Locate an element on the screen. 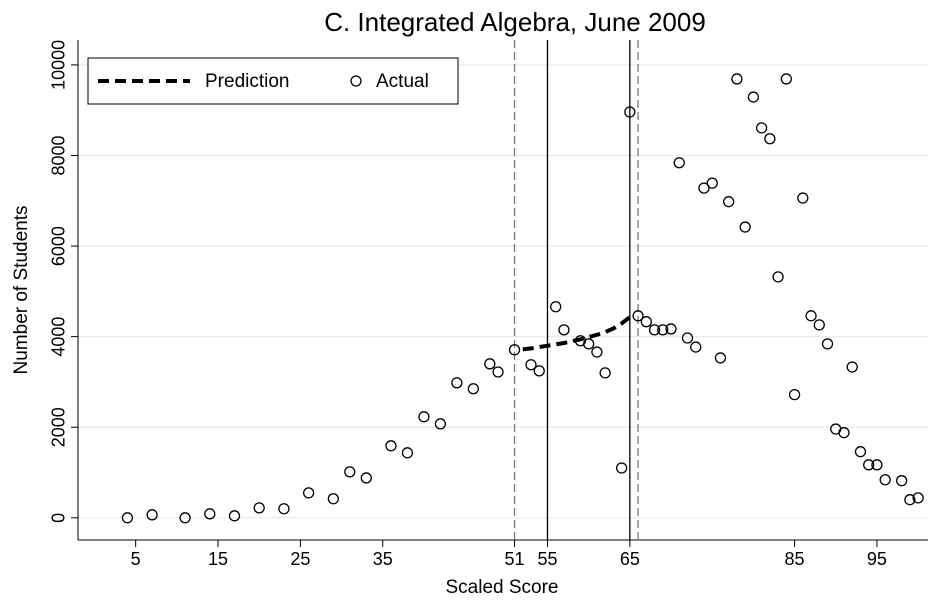 The height and width of the screenshot is (601, 928). x-tick-label: 35 is located at coordinates (383, 559).